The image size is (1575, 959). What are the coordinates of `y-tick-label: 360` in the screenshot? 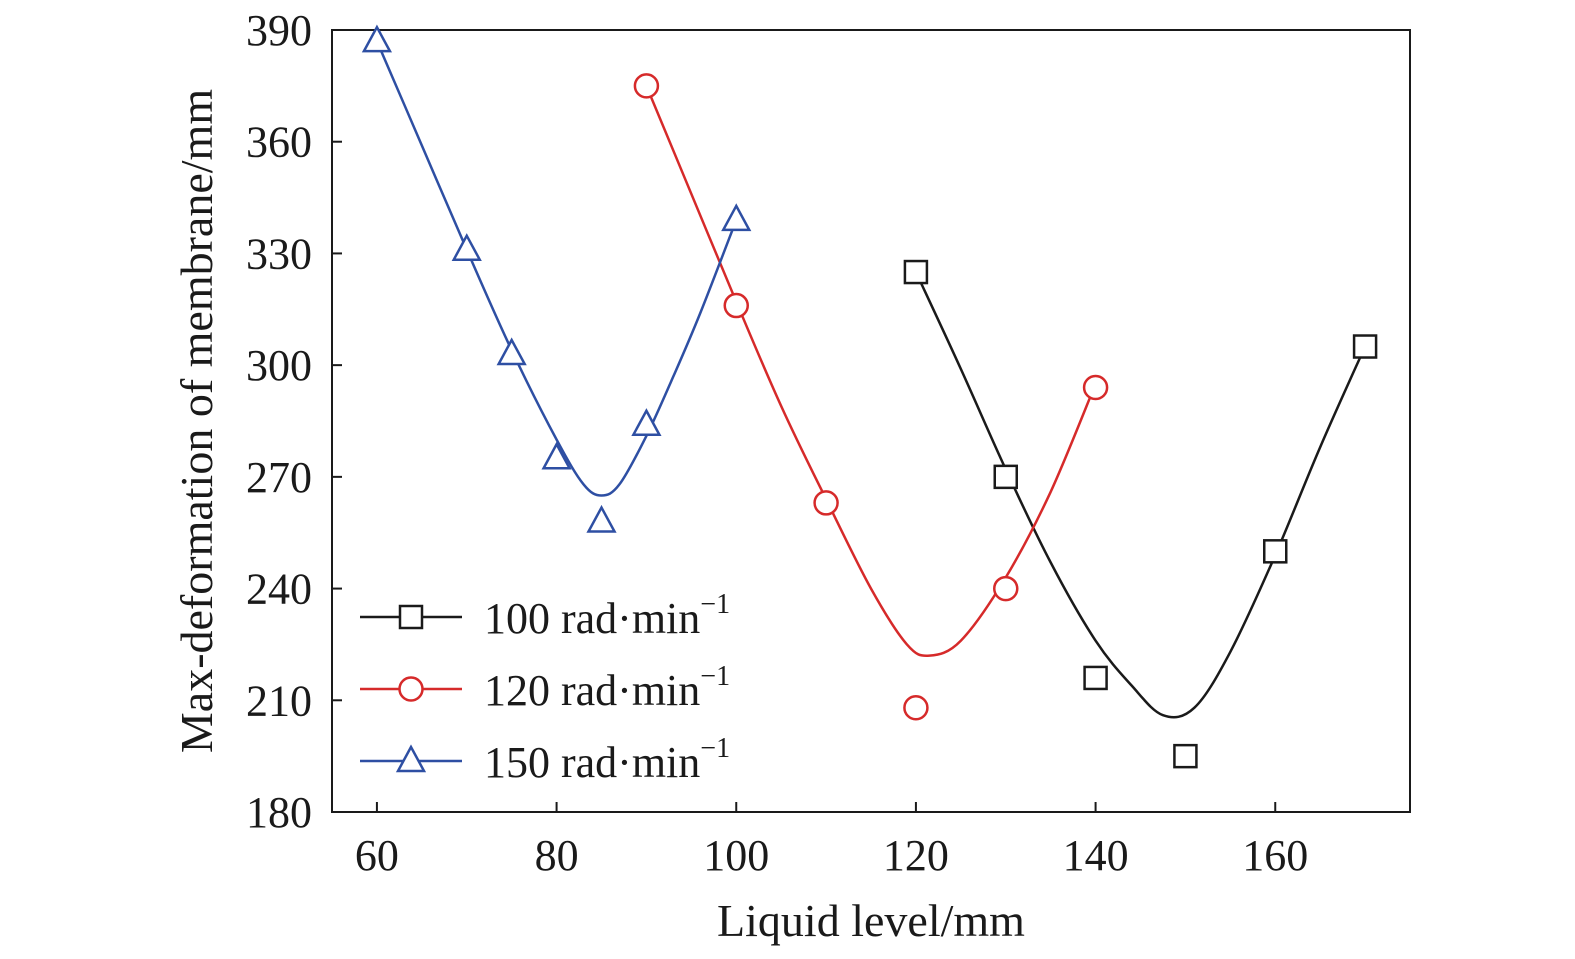 It's located at (279, 142).